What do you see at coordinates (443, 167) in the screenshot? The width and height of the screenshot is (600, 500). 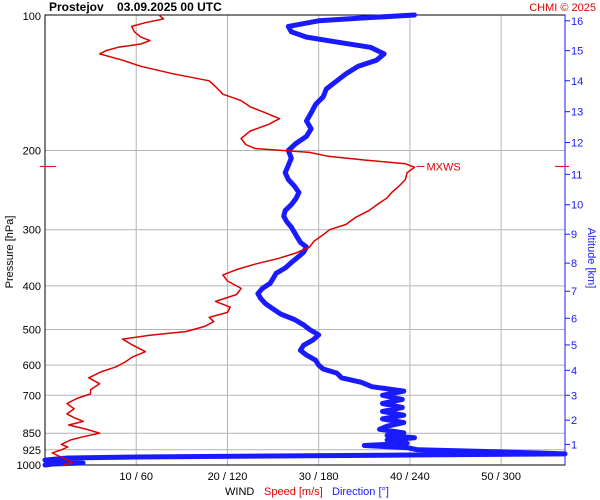 I see `mxws-label: MXWS` at bounding box center [443, 167].